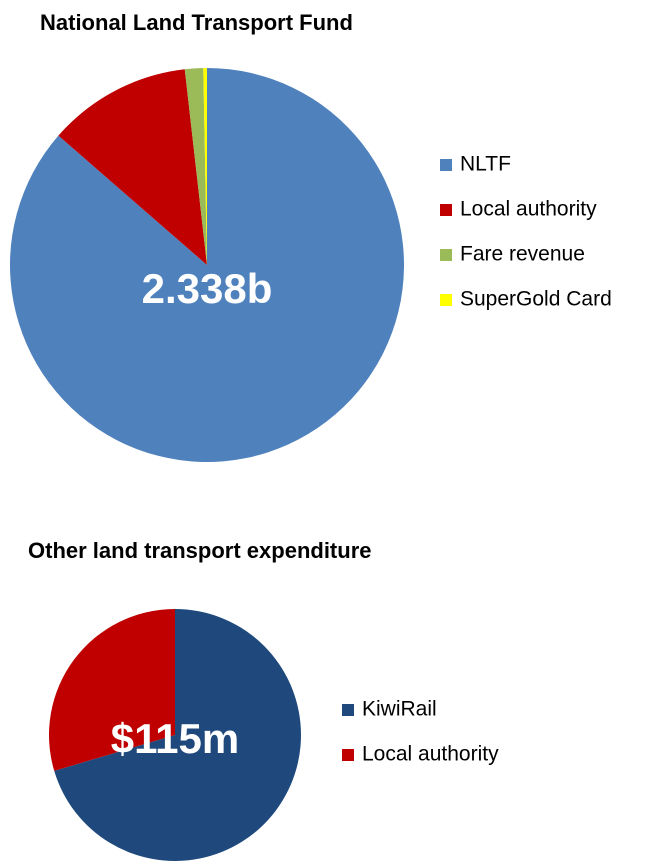 This screenshot has height=862, width=653. I want to click on legend-label: KiwiRail, so click(399, 709).